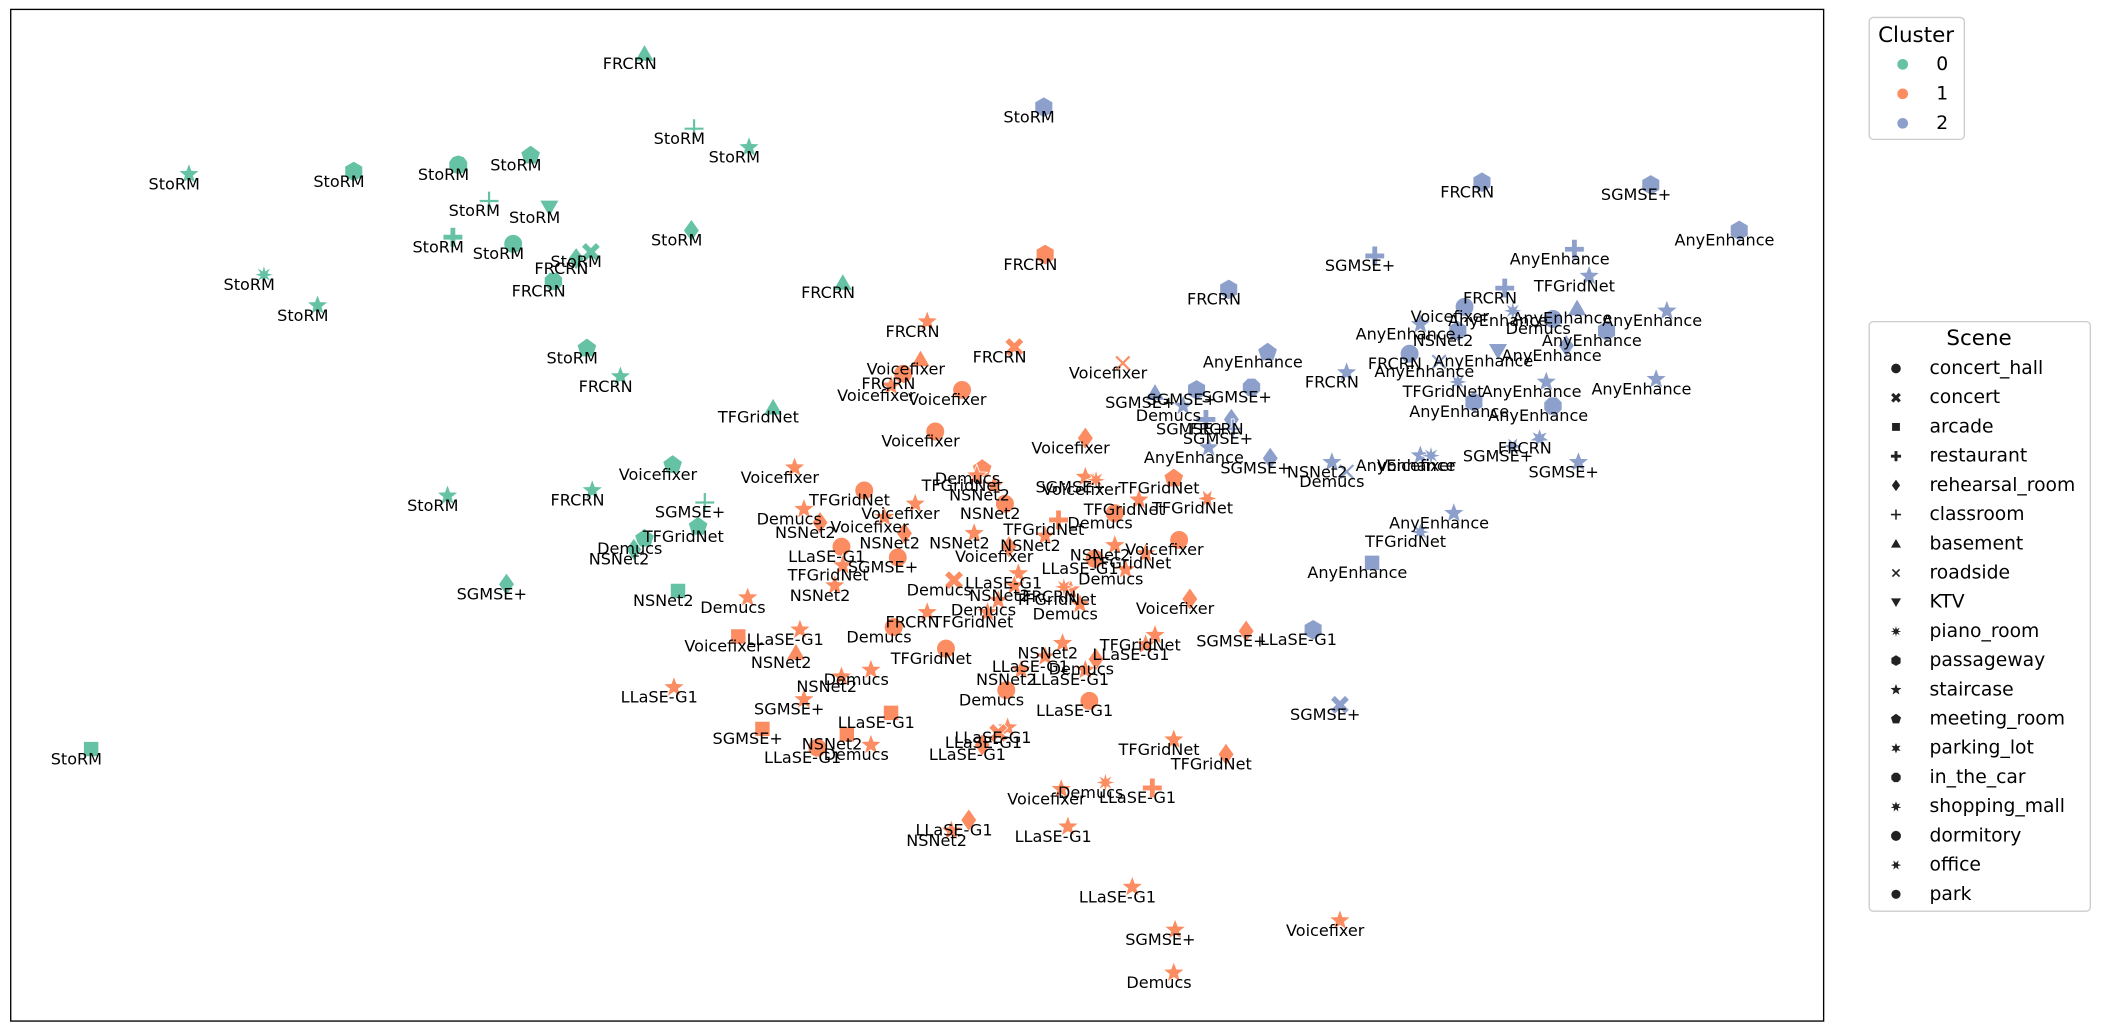 The height and width of the screenshot is (1031, 2101). Describe the element at coordinates (1916, 78) in the screenshot. I see `cluster-legend-box` at that location.